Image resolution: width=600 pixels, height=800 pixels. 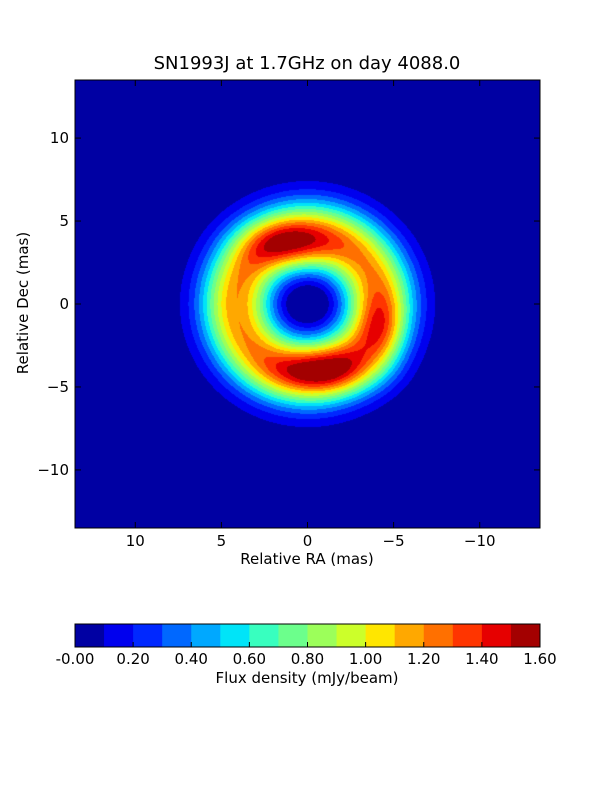 I want to click on colorbar-tick-label: 1.20, so click(x=423, y=659).